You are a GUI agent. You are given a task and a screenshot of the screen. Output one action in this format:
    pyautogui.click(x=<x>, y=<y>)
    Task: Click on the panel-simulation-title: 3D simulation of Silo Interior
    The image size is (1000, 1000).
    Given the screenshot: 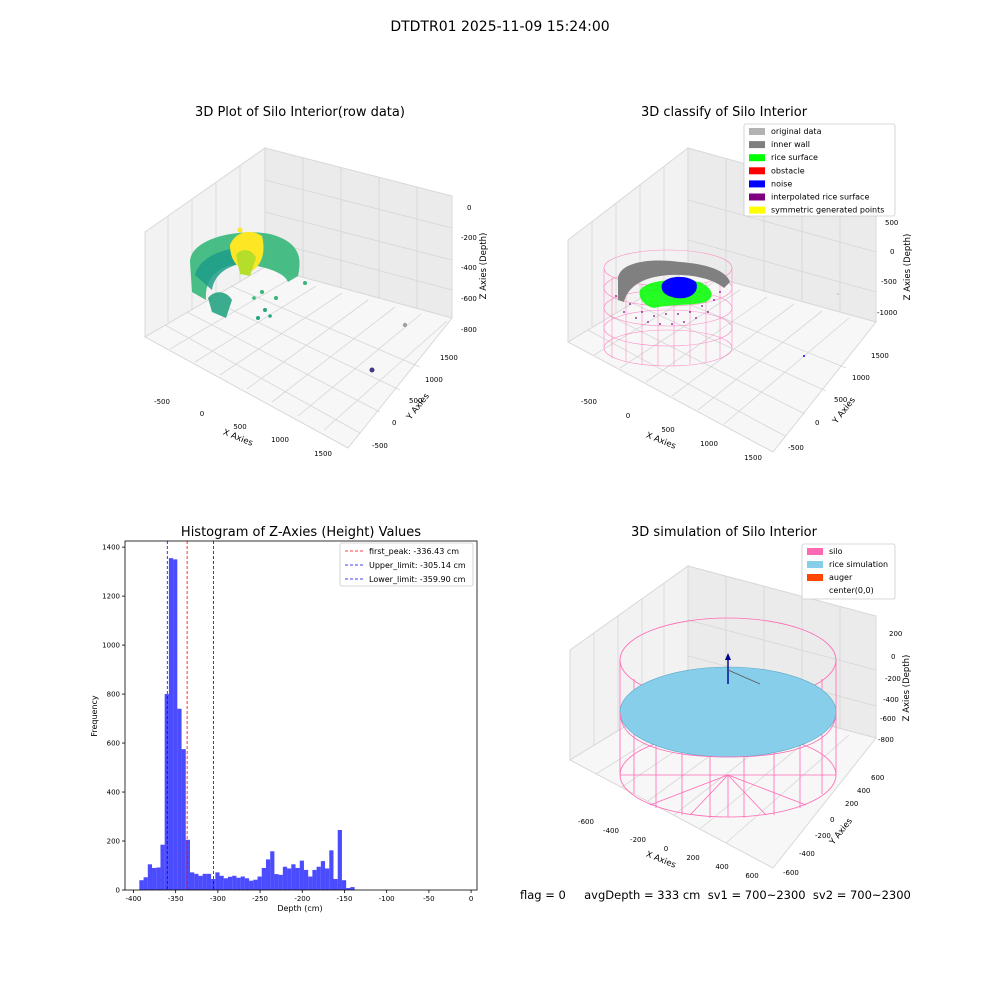 What is the action you would take?
    pyautogui.click(x=724, y=532)
    